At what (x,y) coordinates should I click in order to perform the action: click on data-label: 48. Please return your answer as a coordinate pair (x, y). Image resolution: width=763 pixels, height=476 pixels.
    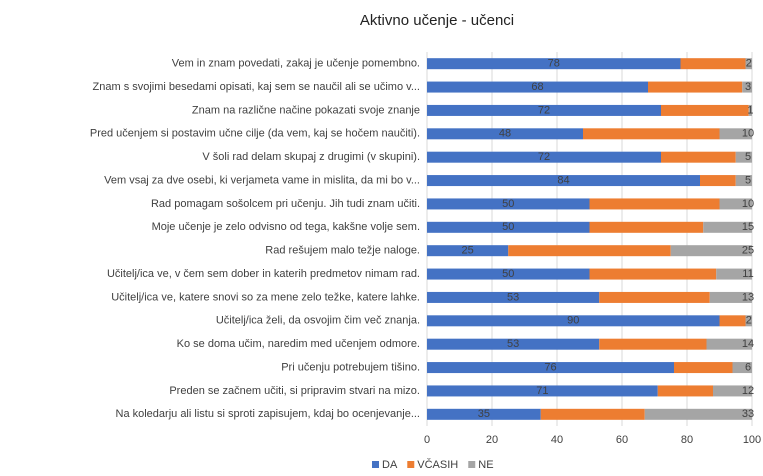
    Looking at the image, I should click on (505, 134).